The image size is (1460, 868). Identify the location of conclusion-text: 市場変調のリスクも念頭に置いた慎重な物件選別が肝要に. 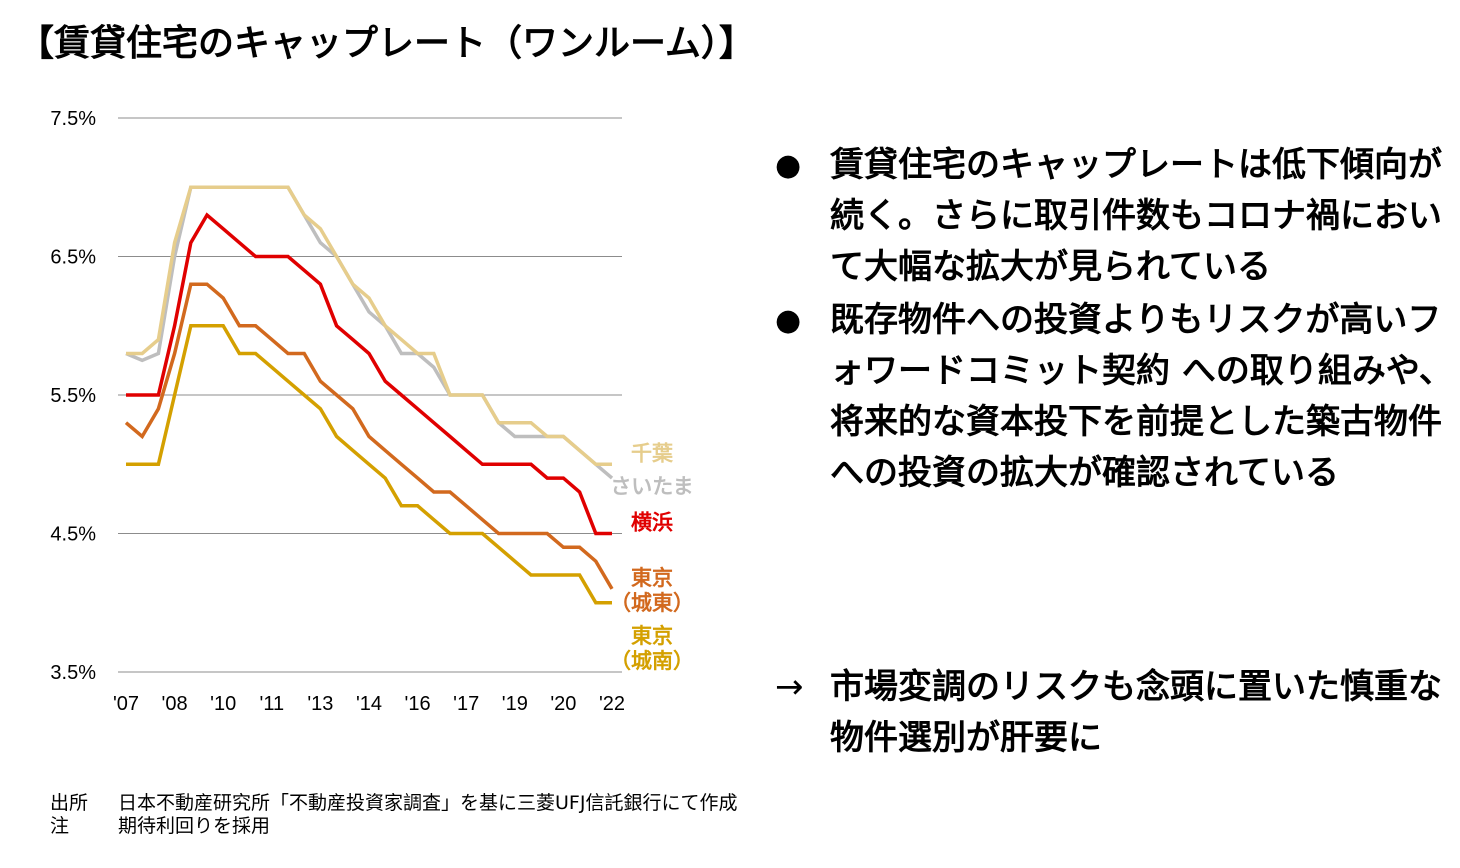
(1136, 712).